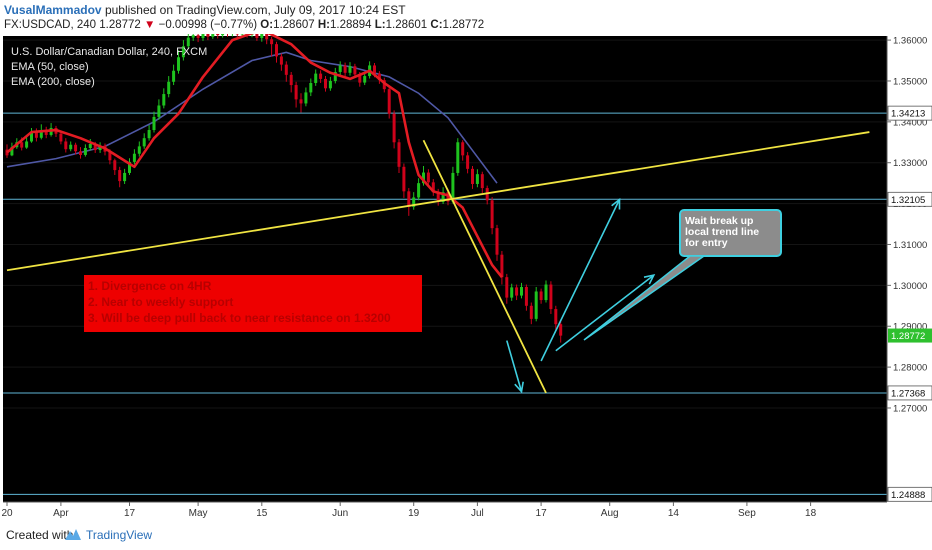 The image size is (932, 550). I want to click on ema200-line, so click(252, 117).